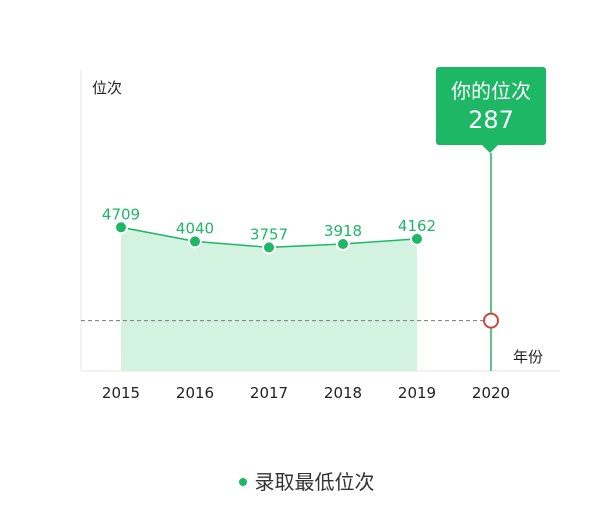  I want to click on tooltip-title: 你的位次, so click(491, 91).